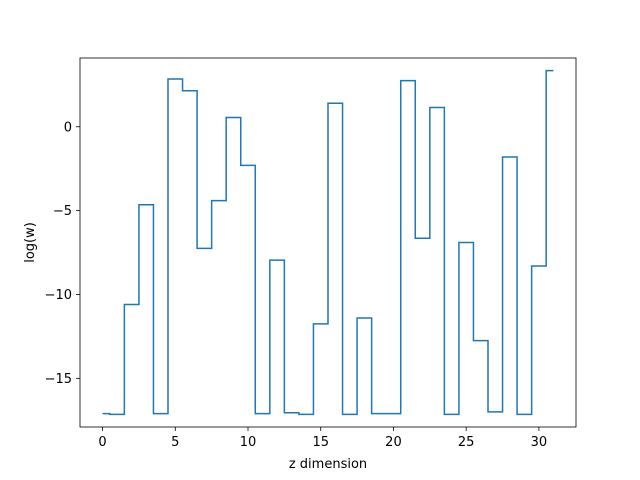 The width and height of the screenshot is (640, 480). I want to click on y-tick-label: 0, so click(68, 127).